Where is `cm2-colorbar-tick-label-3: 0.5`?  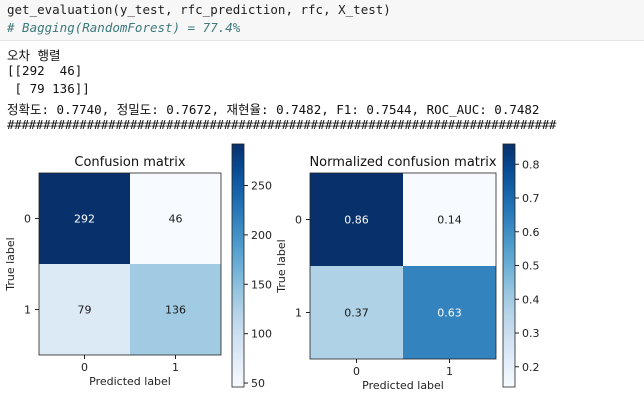 cm2-colorbar-tick-label-3: 0.5 is located at coordinates (531, 266).